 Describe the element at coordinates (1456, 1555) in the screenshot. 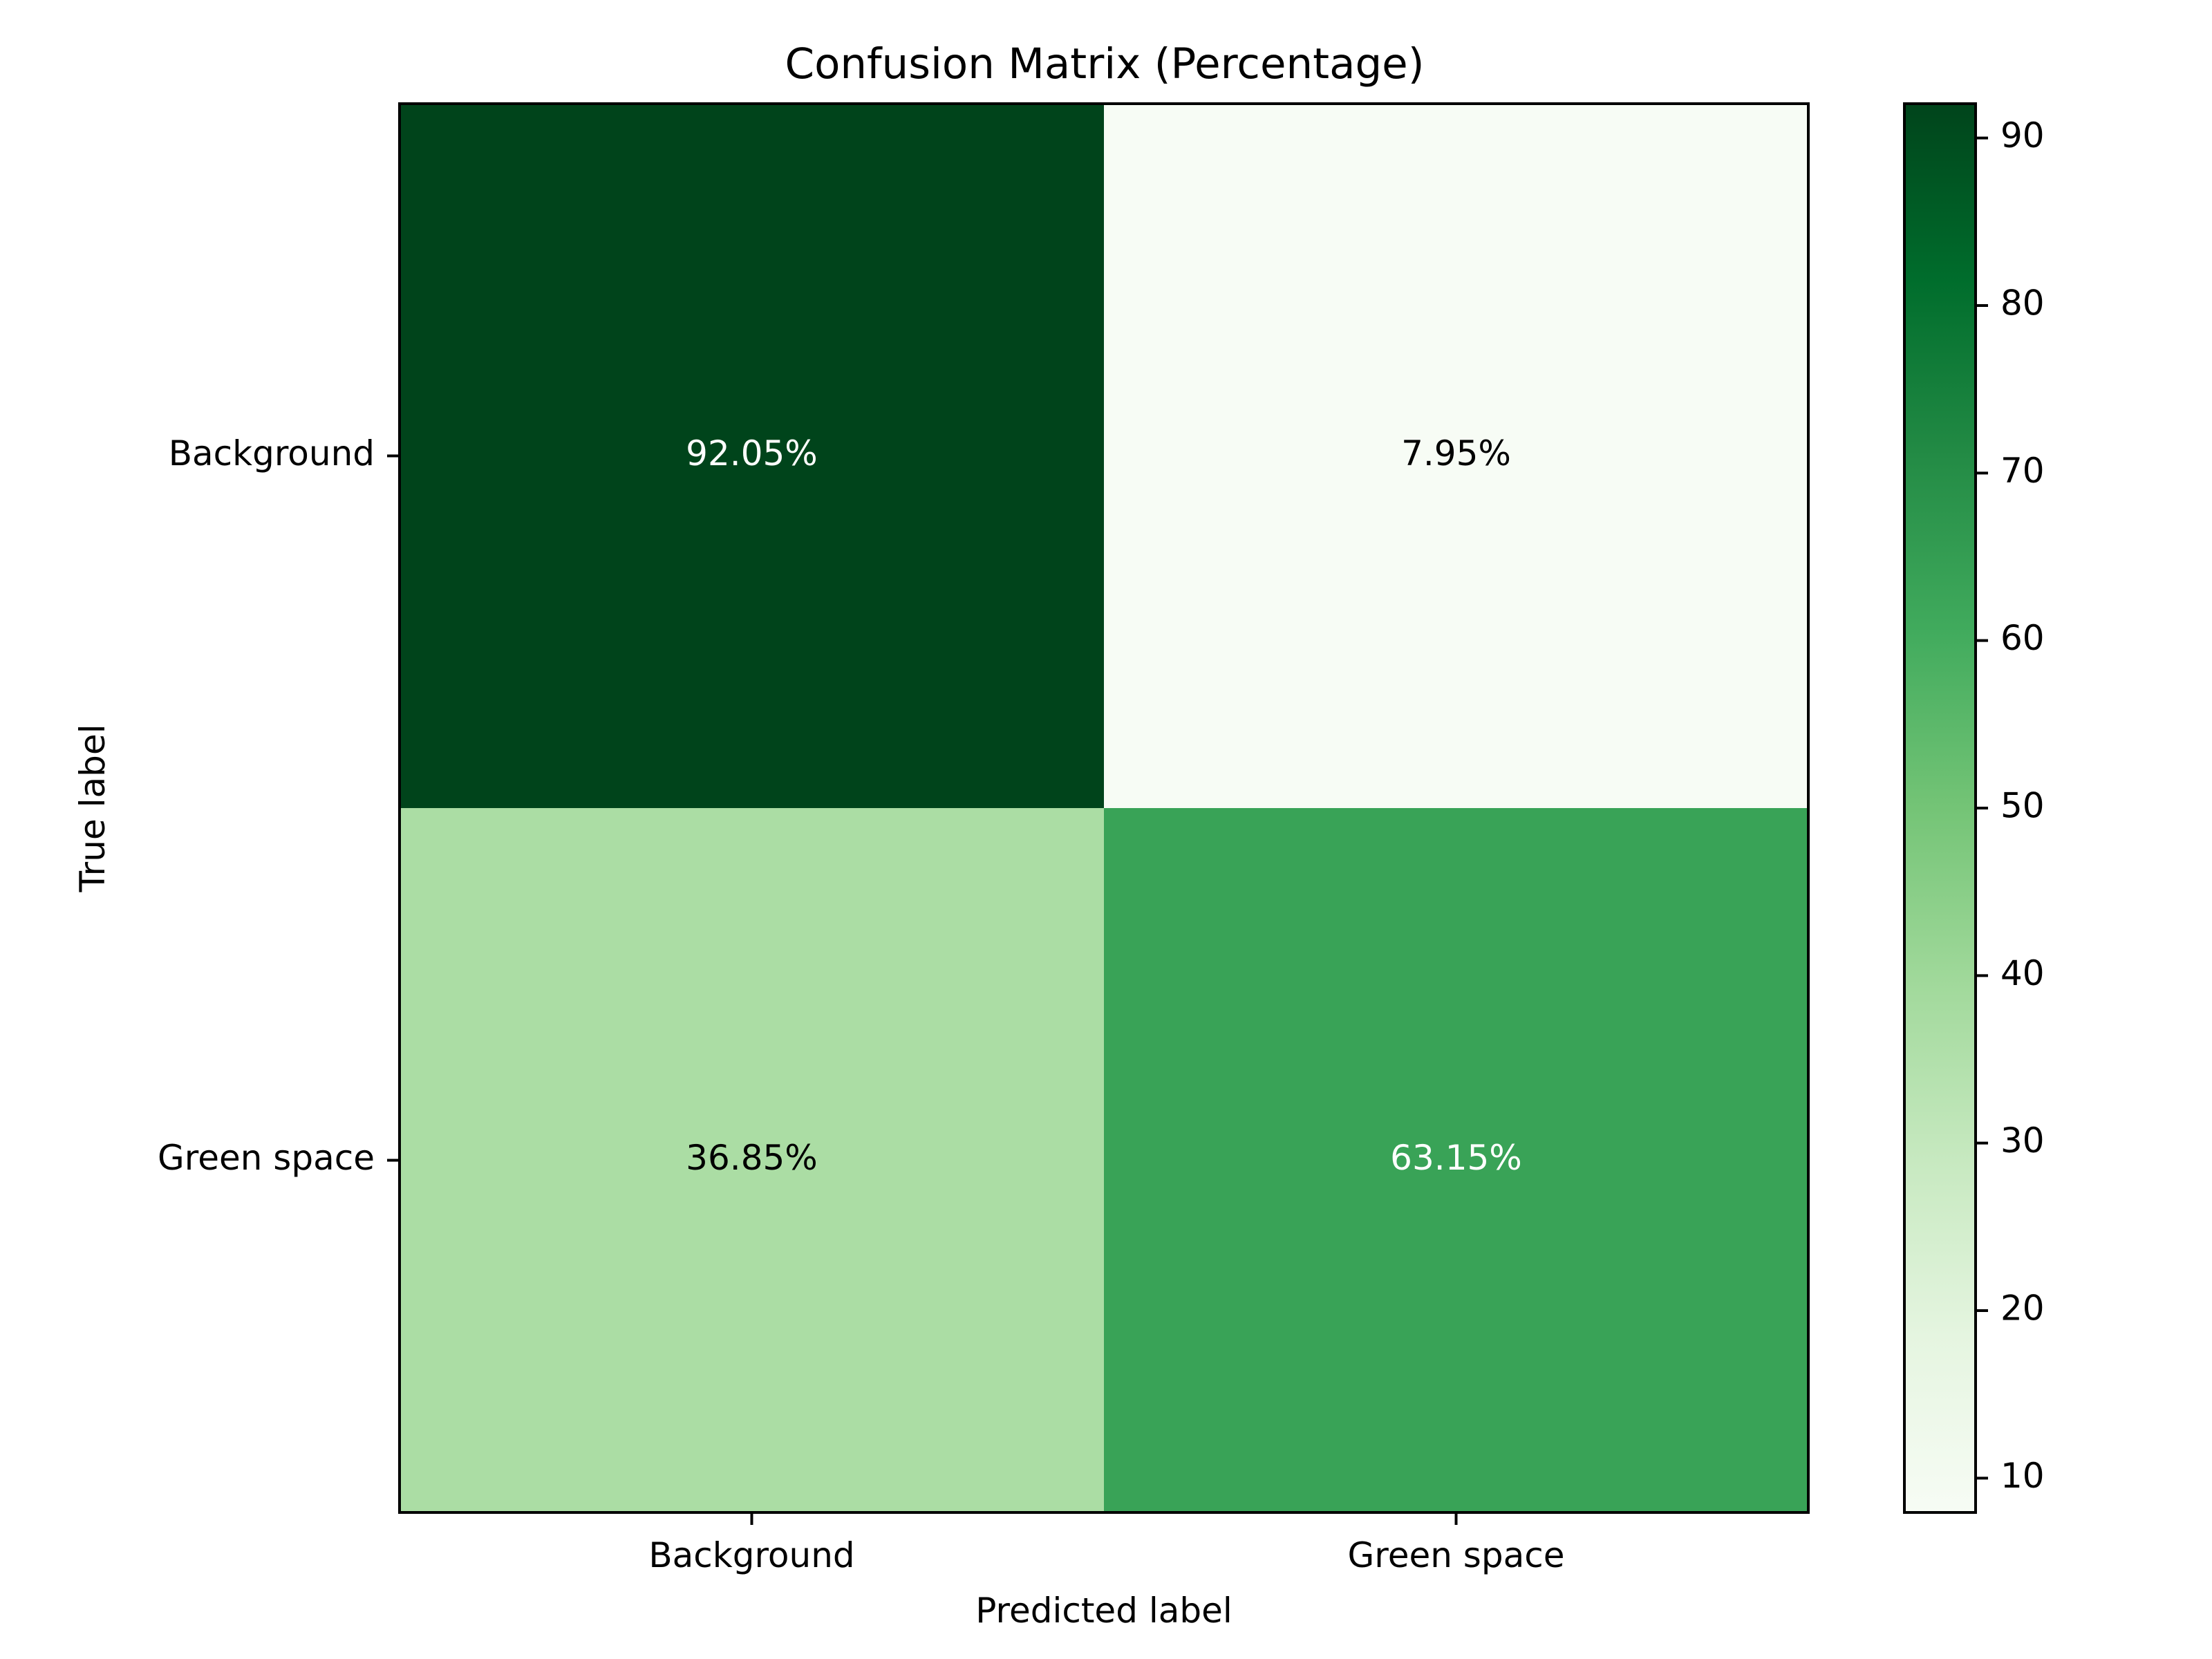

I see `x-tick-label: Green space` at that location.